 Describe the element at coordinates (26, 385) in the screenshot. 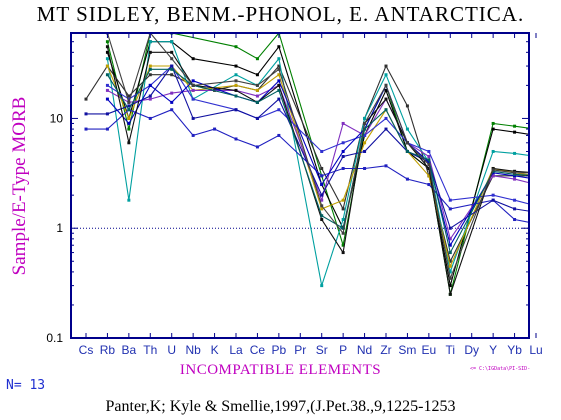

I see `sample-count: N= 13` at that location.